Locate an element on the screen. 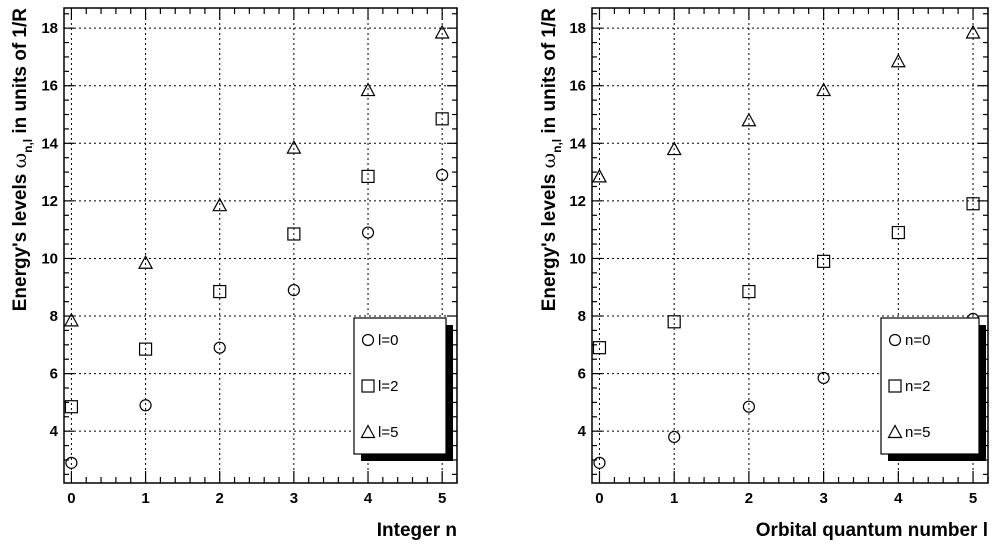  series-square is located at coordinates (786, 276).